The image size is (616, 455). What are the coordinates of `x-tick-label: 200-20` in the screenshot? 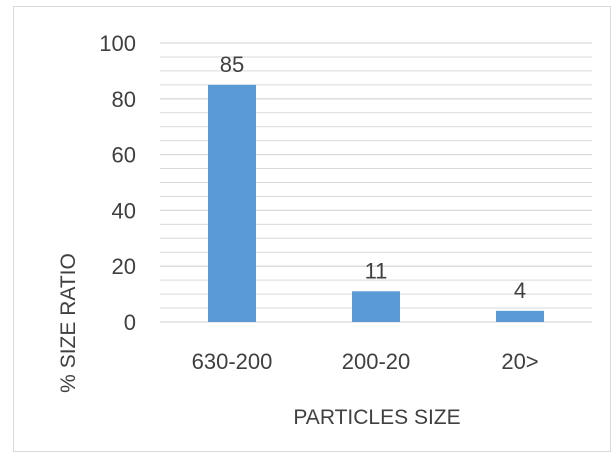 It's located at (376, 361).